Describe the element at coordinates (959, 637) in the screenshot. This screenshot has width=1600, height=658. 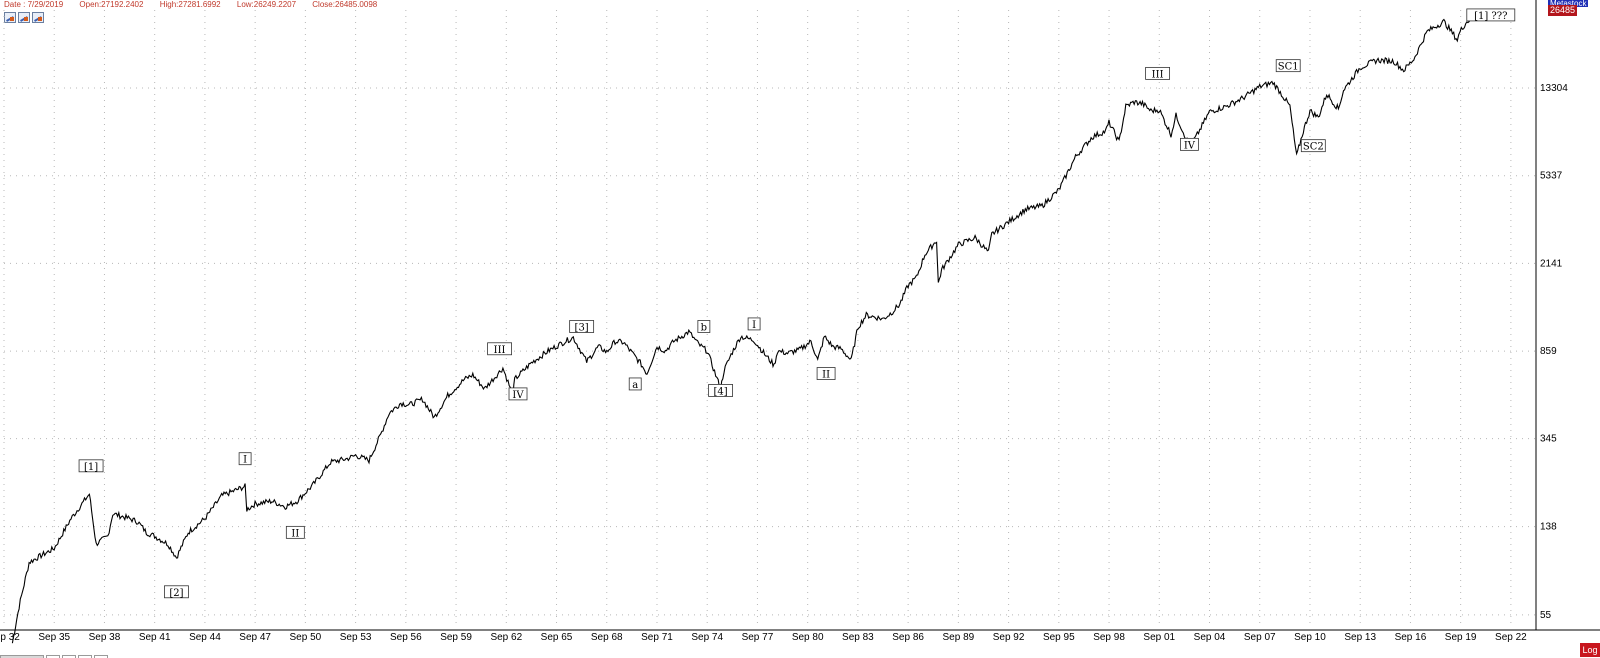
I see `x-tick-label: Sep 89` at that location.